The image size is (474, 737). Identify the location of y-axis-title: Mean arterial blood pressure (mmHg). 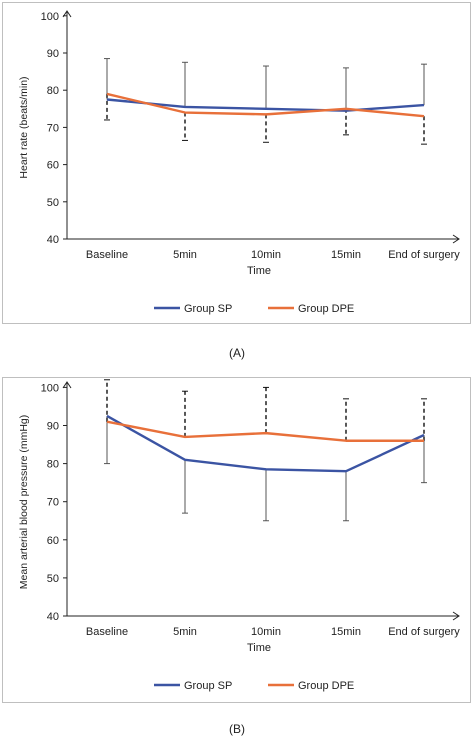
(24, 502).